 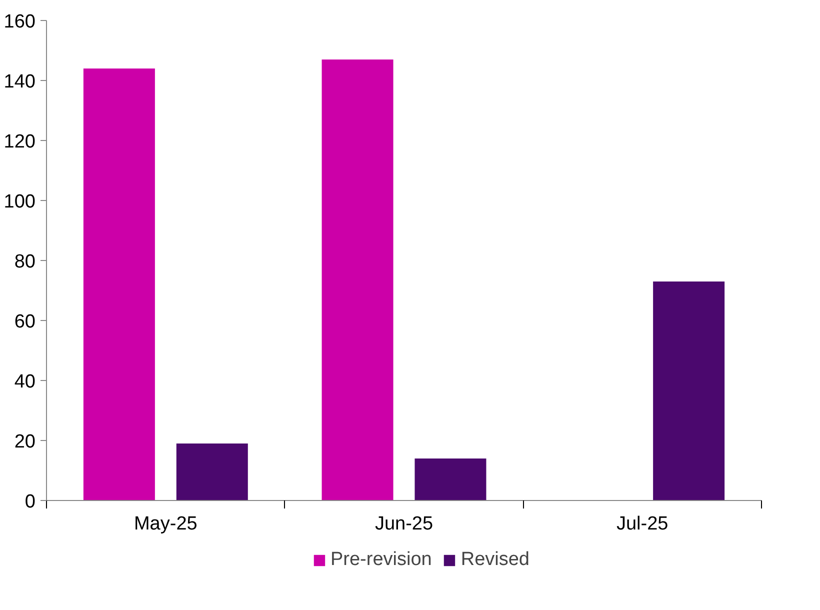 What do you see at coordinates (20, 22) in the screenshot?
I see `y-tick-label: 160` at bounding box center [20, 22].